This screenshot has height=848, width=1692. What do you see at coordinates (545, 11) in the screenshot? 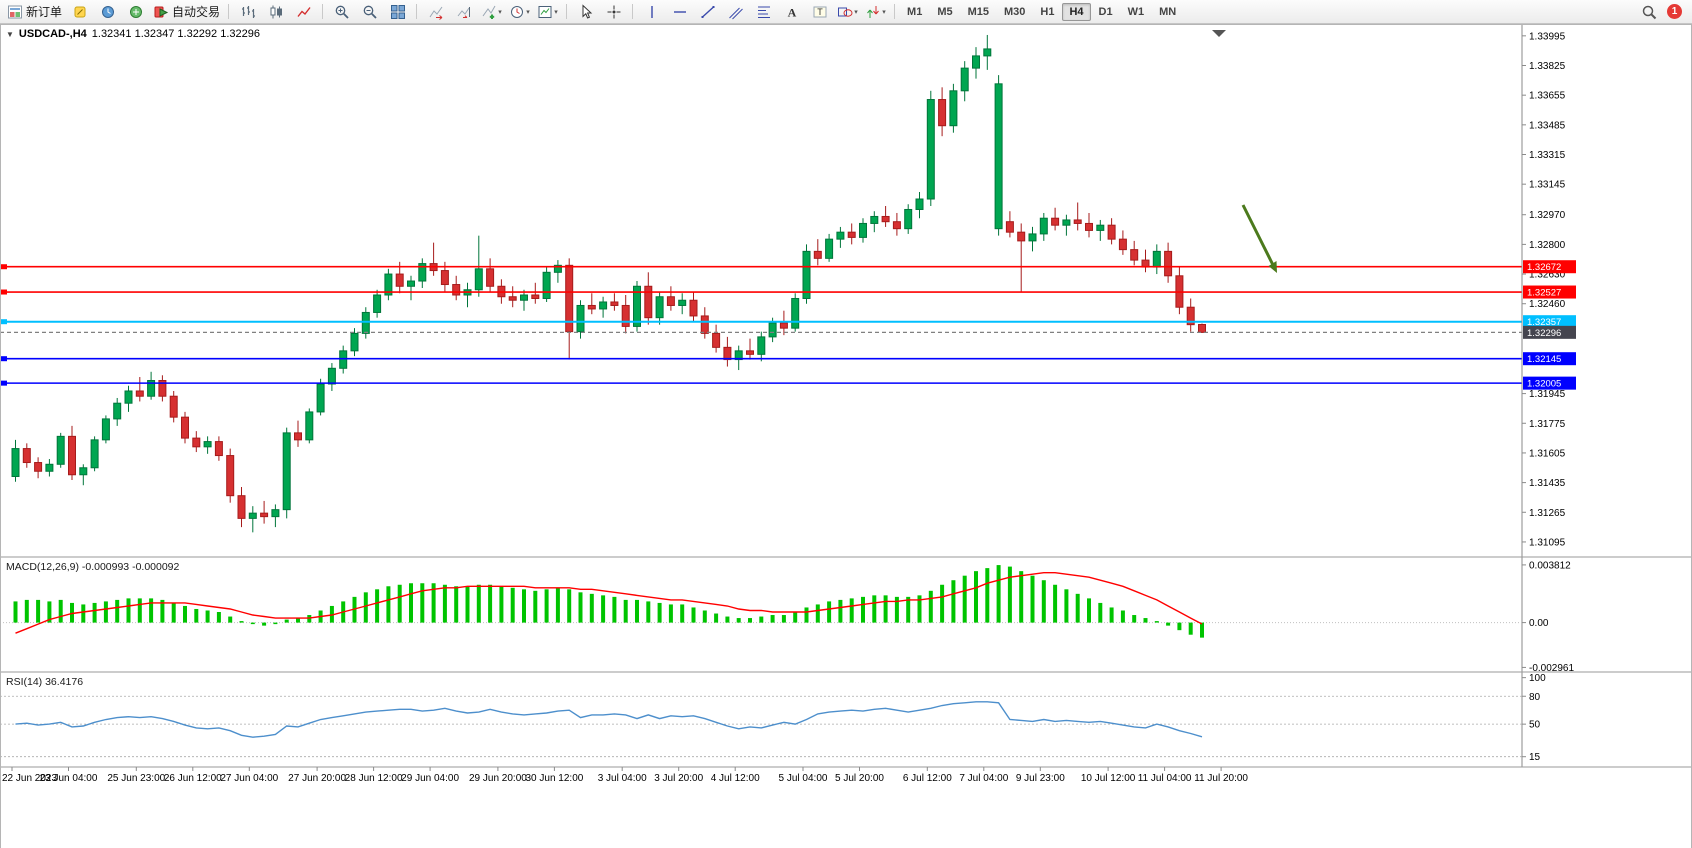
I see `template-icon` at bounding box center [545, 11].